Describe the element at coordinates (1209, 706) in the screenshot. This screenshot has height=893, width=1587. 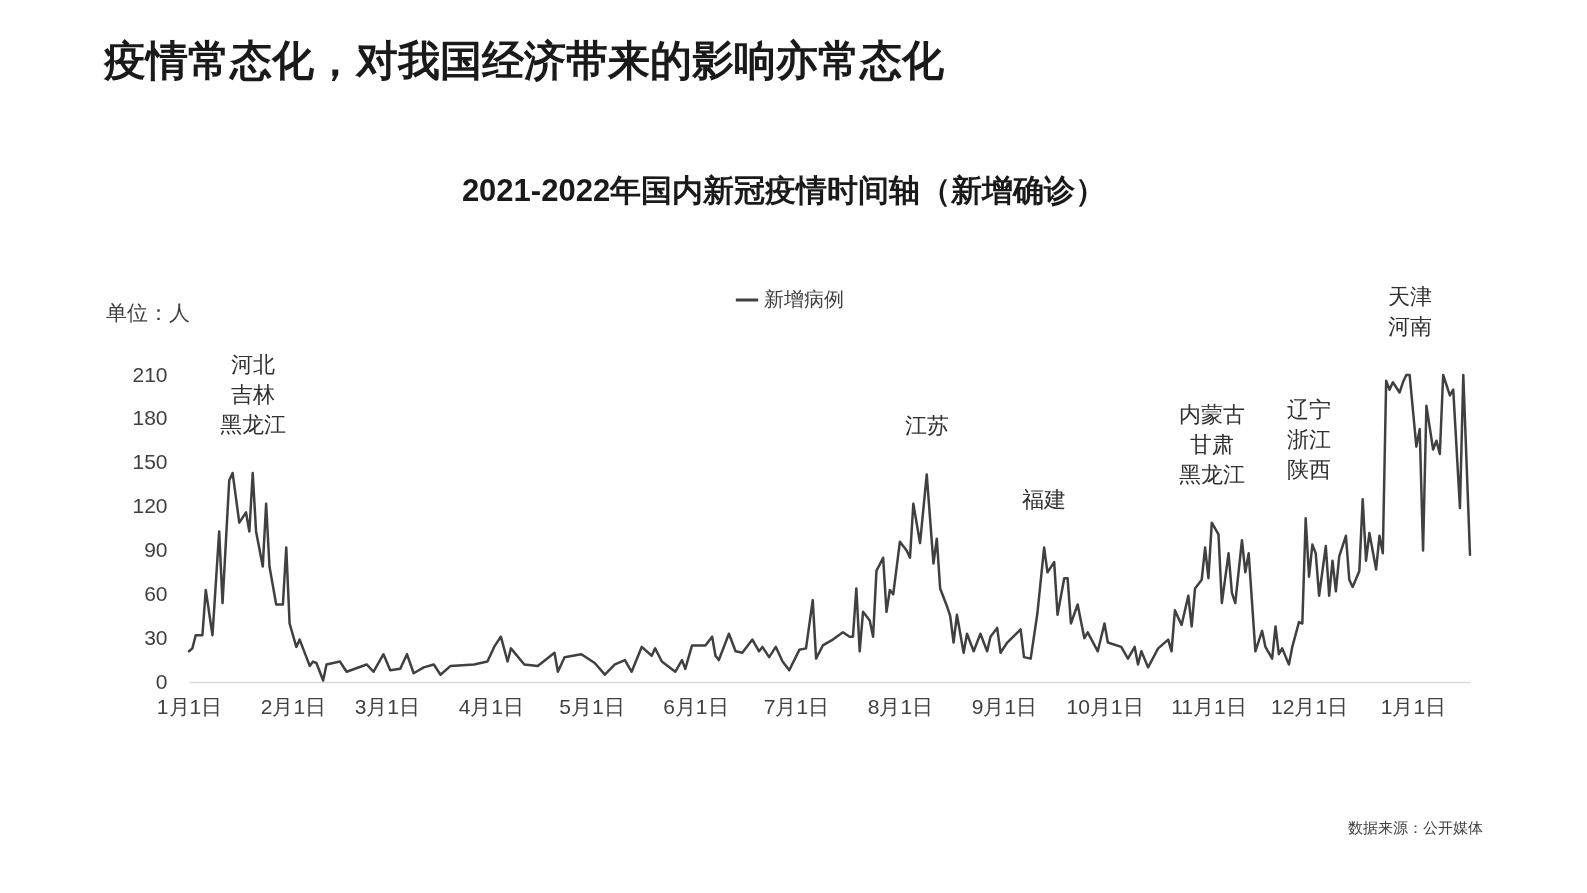
I see `x-tick-label: 11月1日` at that location.